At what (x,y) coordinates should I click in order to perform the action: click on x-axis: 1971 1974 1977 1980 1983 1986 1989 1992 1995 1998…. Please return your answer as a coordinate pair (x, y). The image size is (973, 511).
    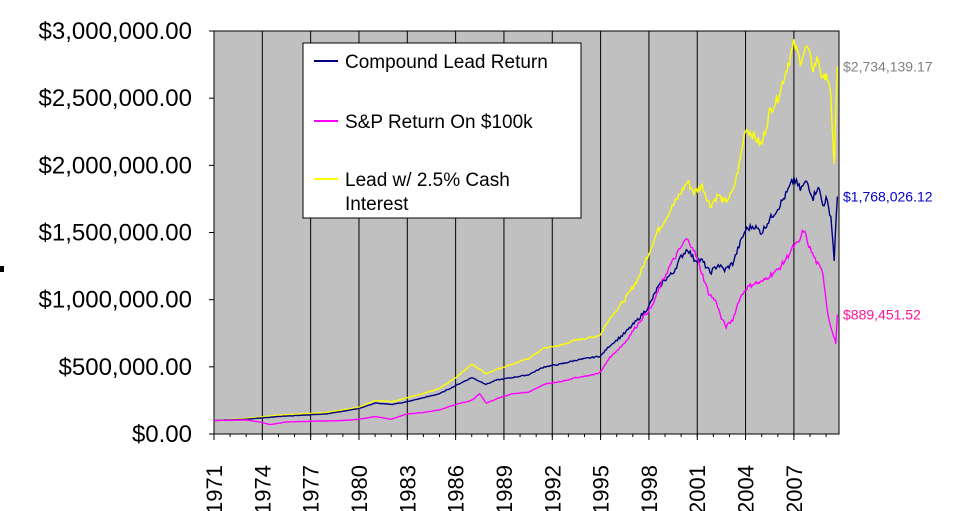
    Looking at the image, I should click on (514, 472).